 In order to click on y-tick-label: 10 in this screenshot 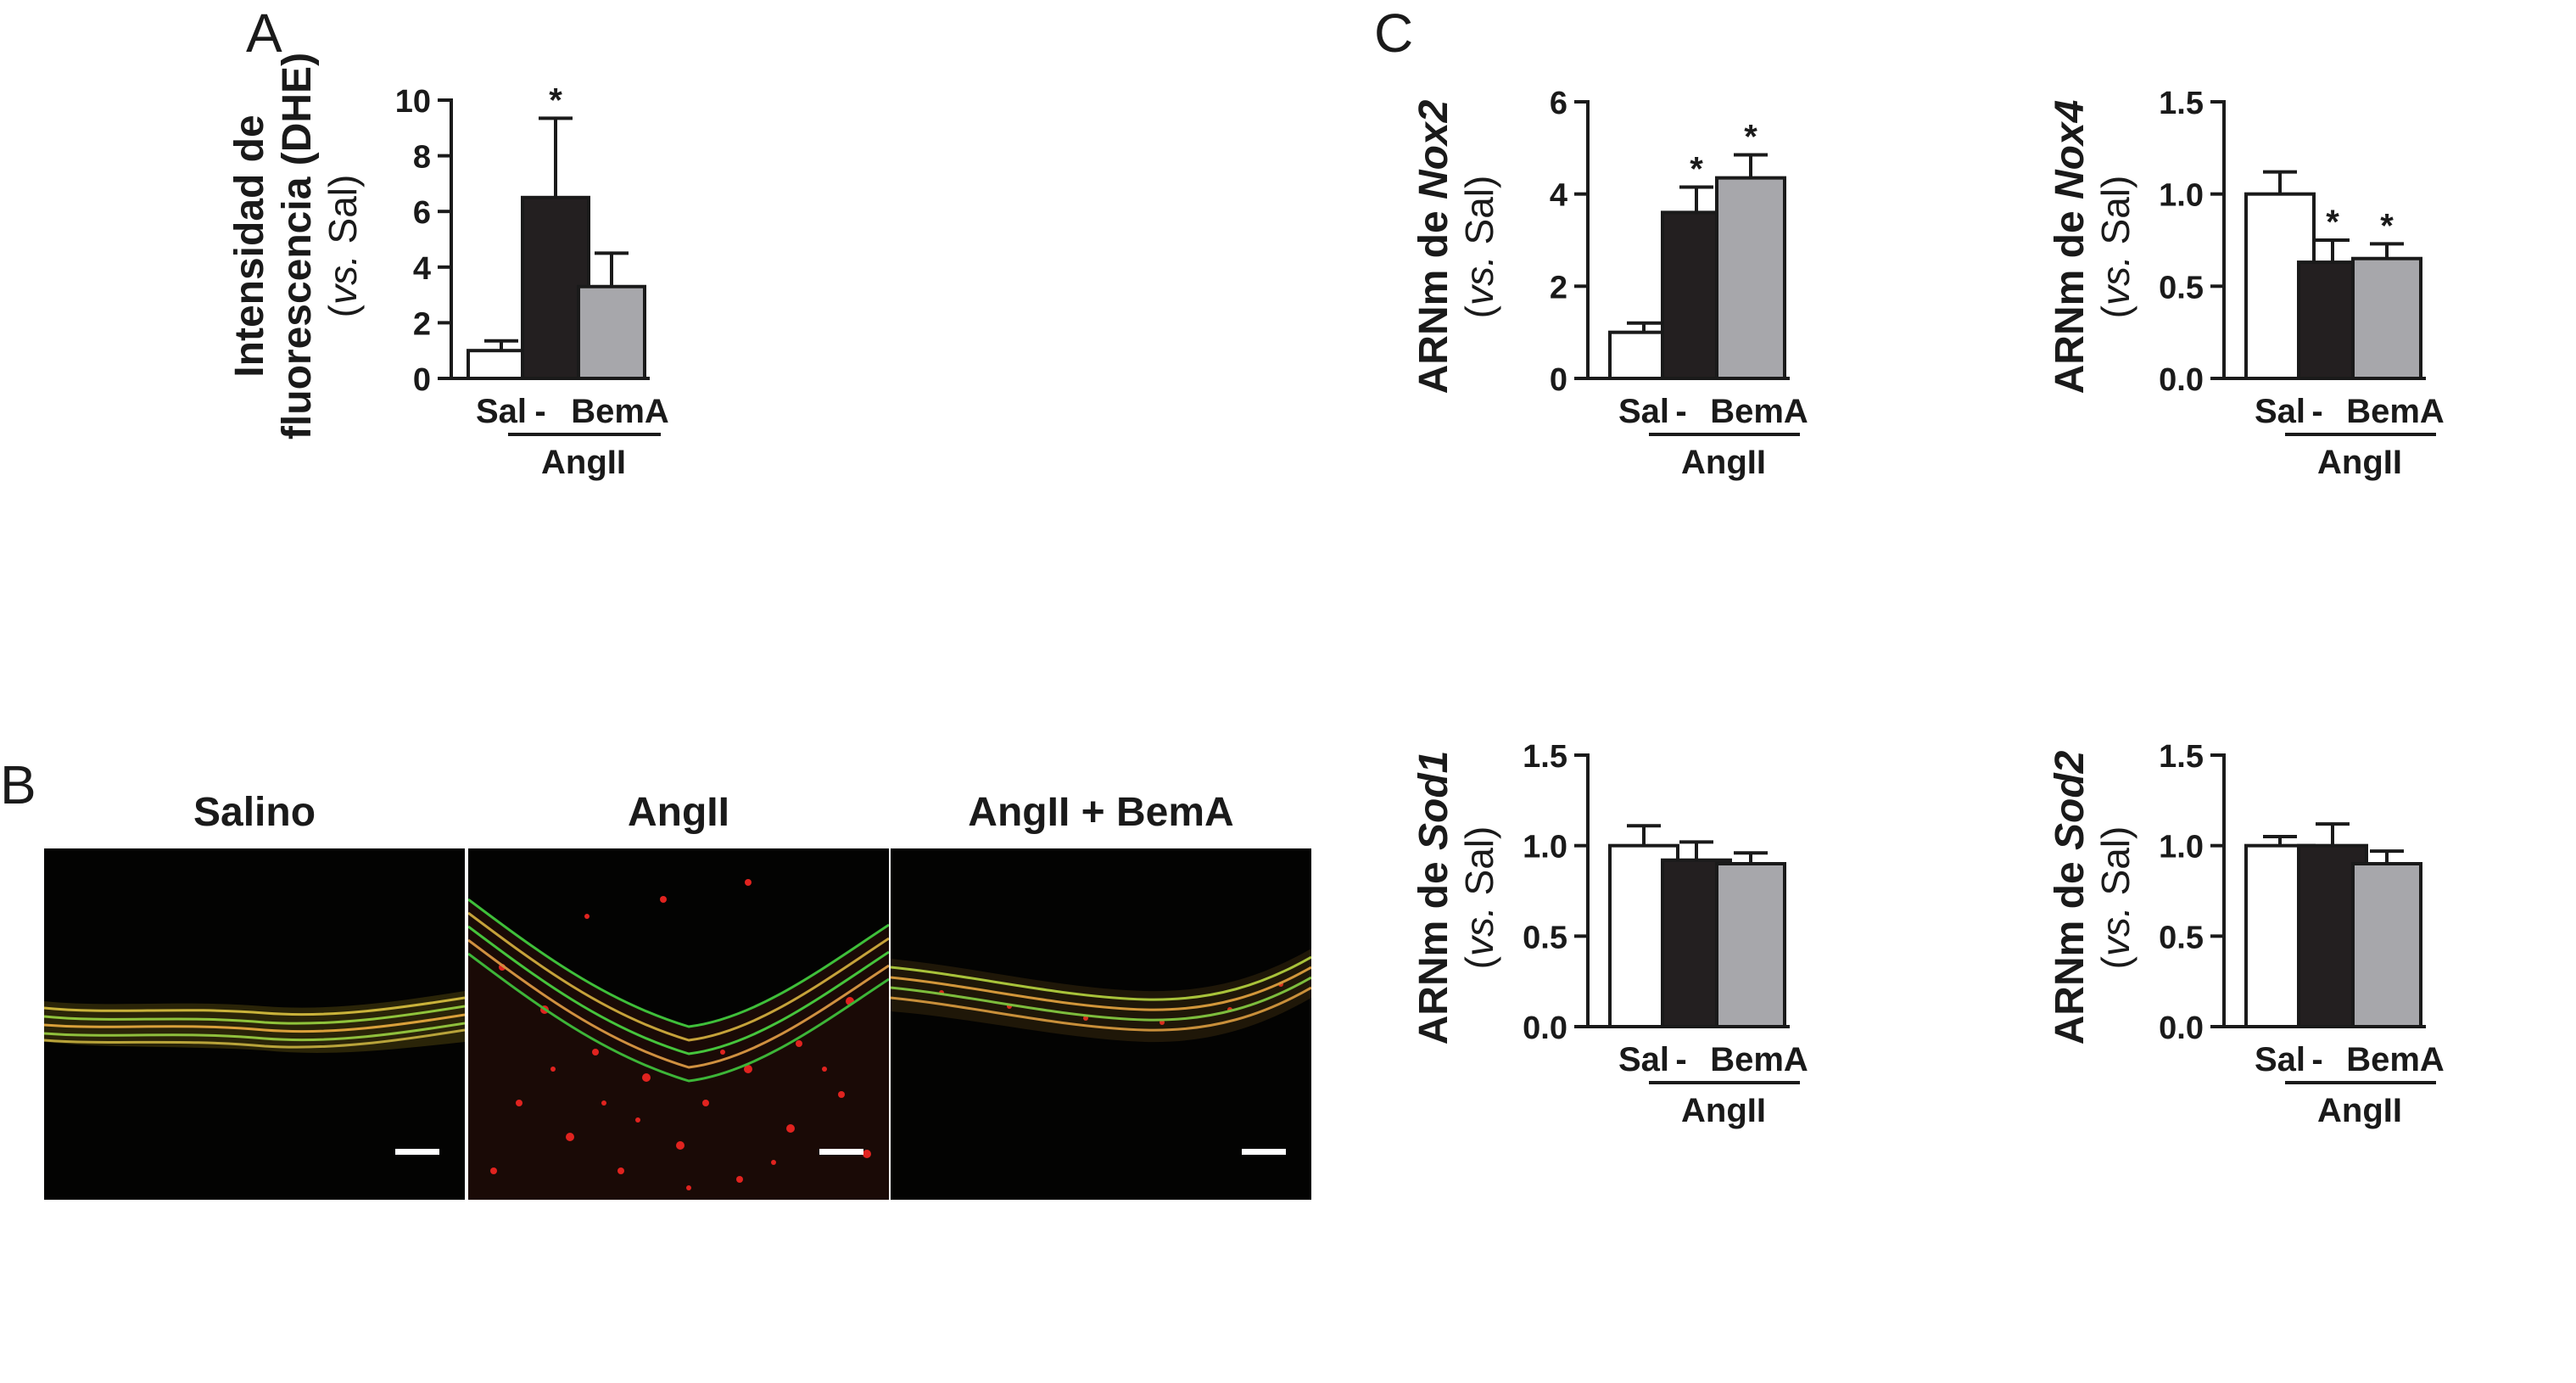, I will do `click(413, 102)`.